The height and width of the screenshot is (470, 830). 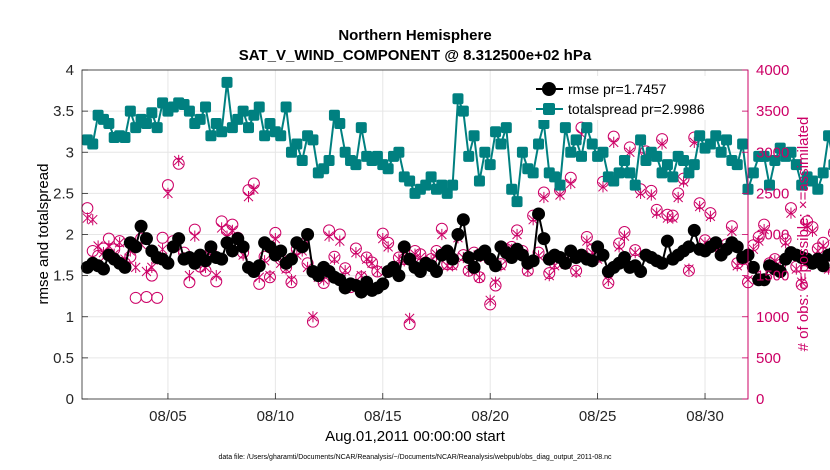 I want to click on legend-rmse-marker, so click(x=549, y=89).